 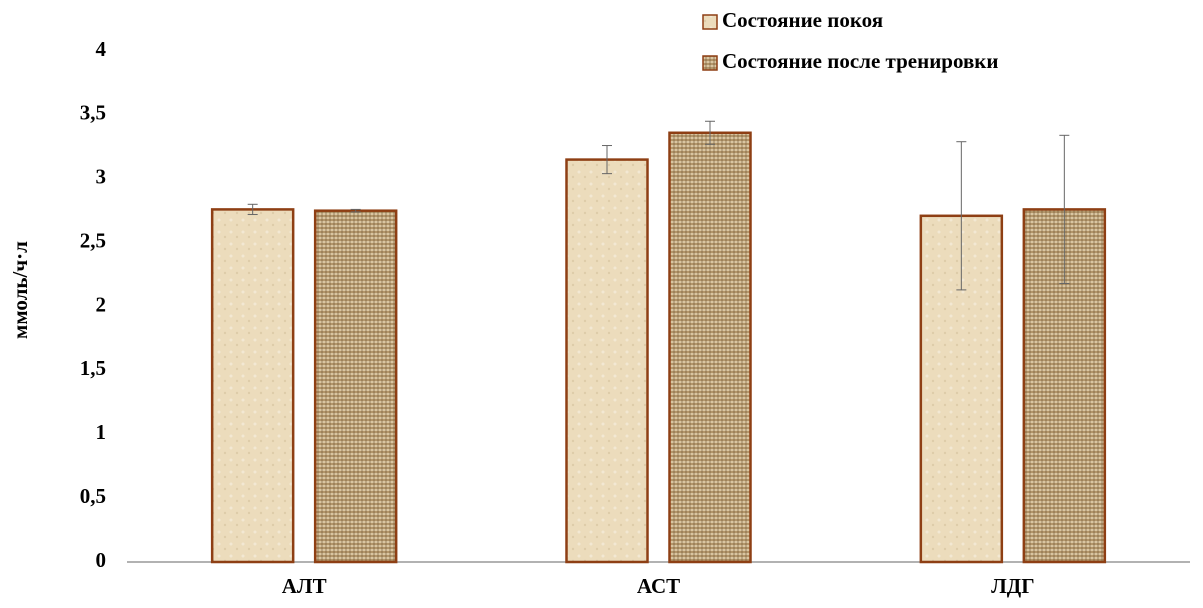 I want to click on y-tick-label: 2,5, so click(x=93, y=240).